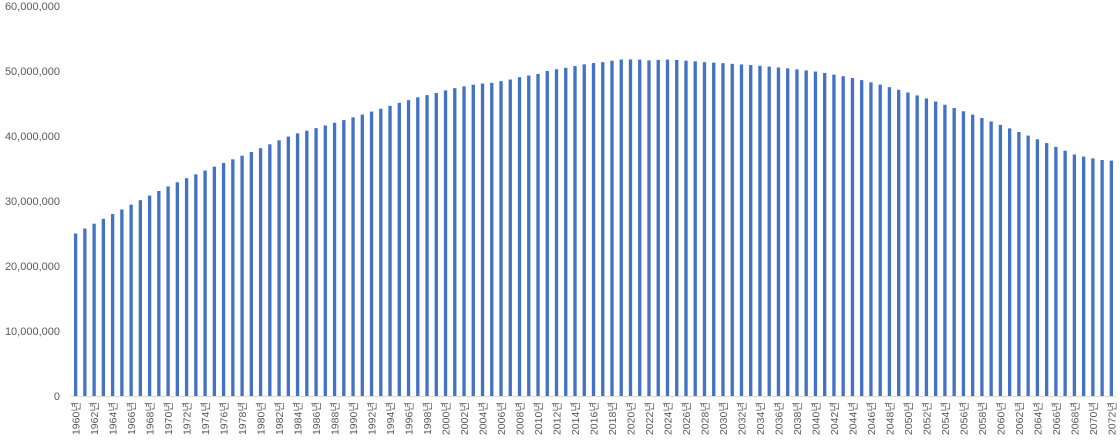  What do you see at coordinates (85, 312) in the screenshot?
I see `bar-1961` at bounding box center [85, 312].